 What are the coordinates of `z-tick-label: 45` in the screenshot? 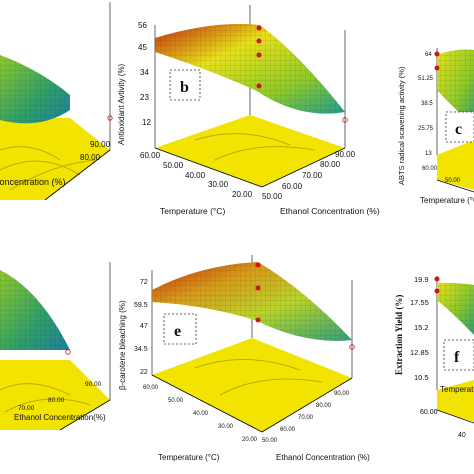 It's located at (142, 47).